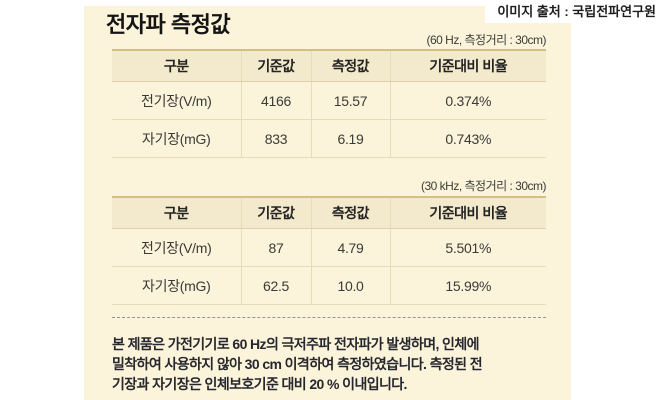 This screenshot has width=658, height=400. Describe the element at coordinates (276, 138) in the screenshot. I see `table-cell: 833` at that location.